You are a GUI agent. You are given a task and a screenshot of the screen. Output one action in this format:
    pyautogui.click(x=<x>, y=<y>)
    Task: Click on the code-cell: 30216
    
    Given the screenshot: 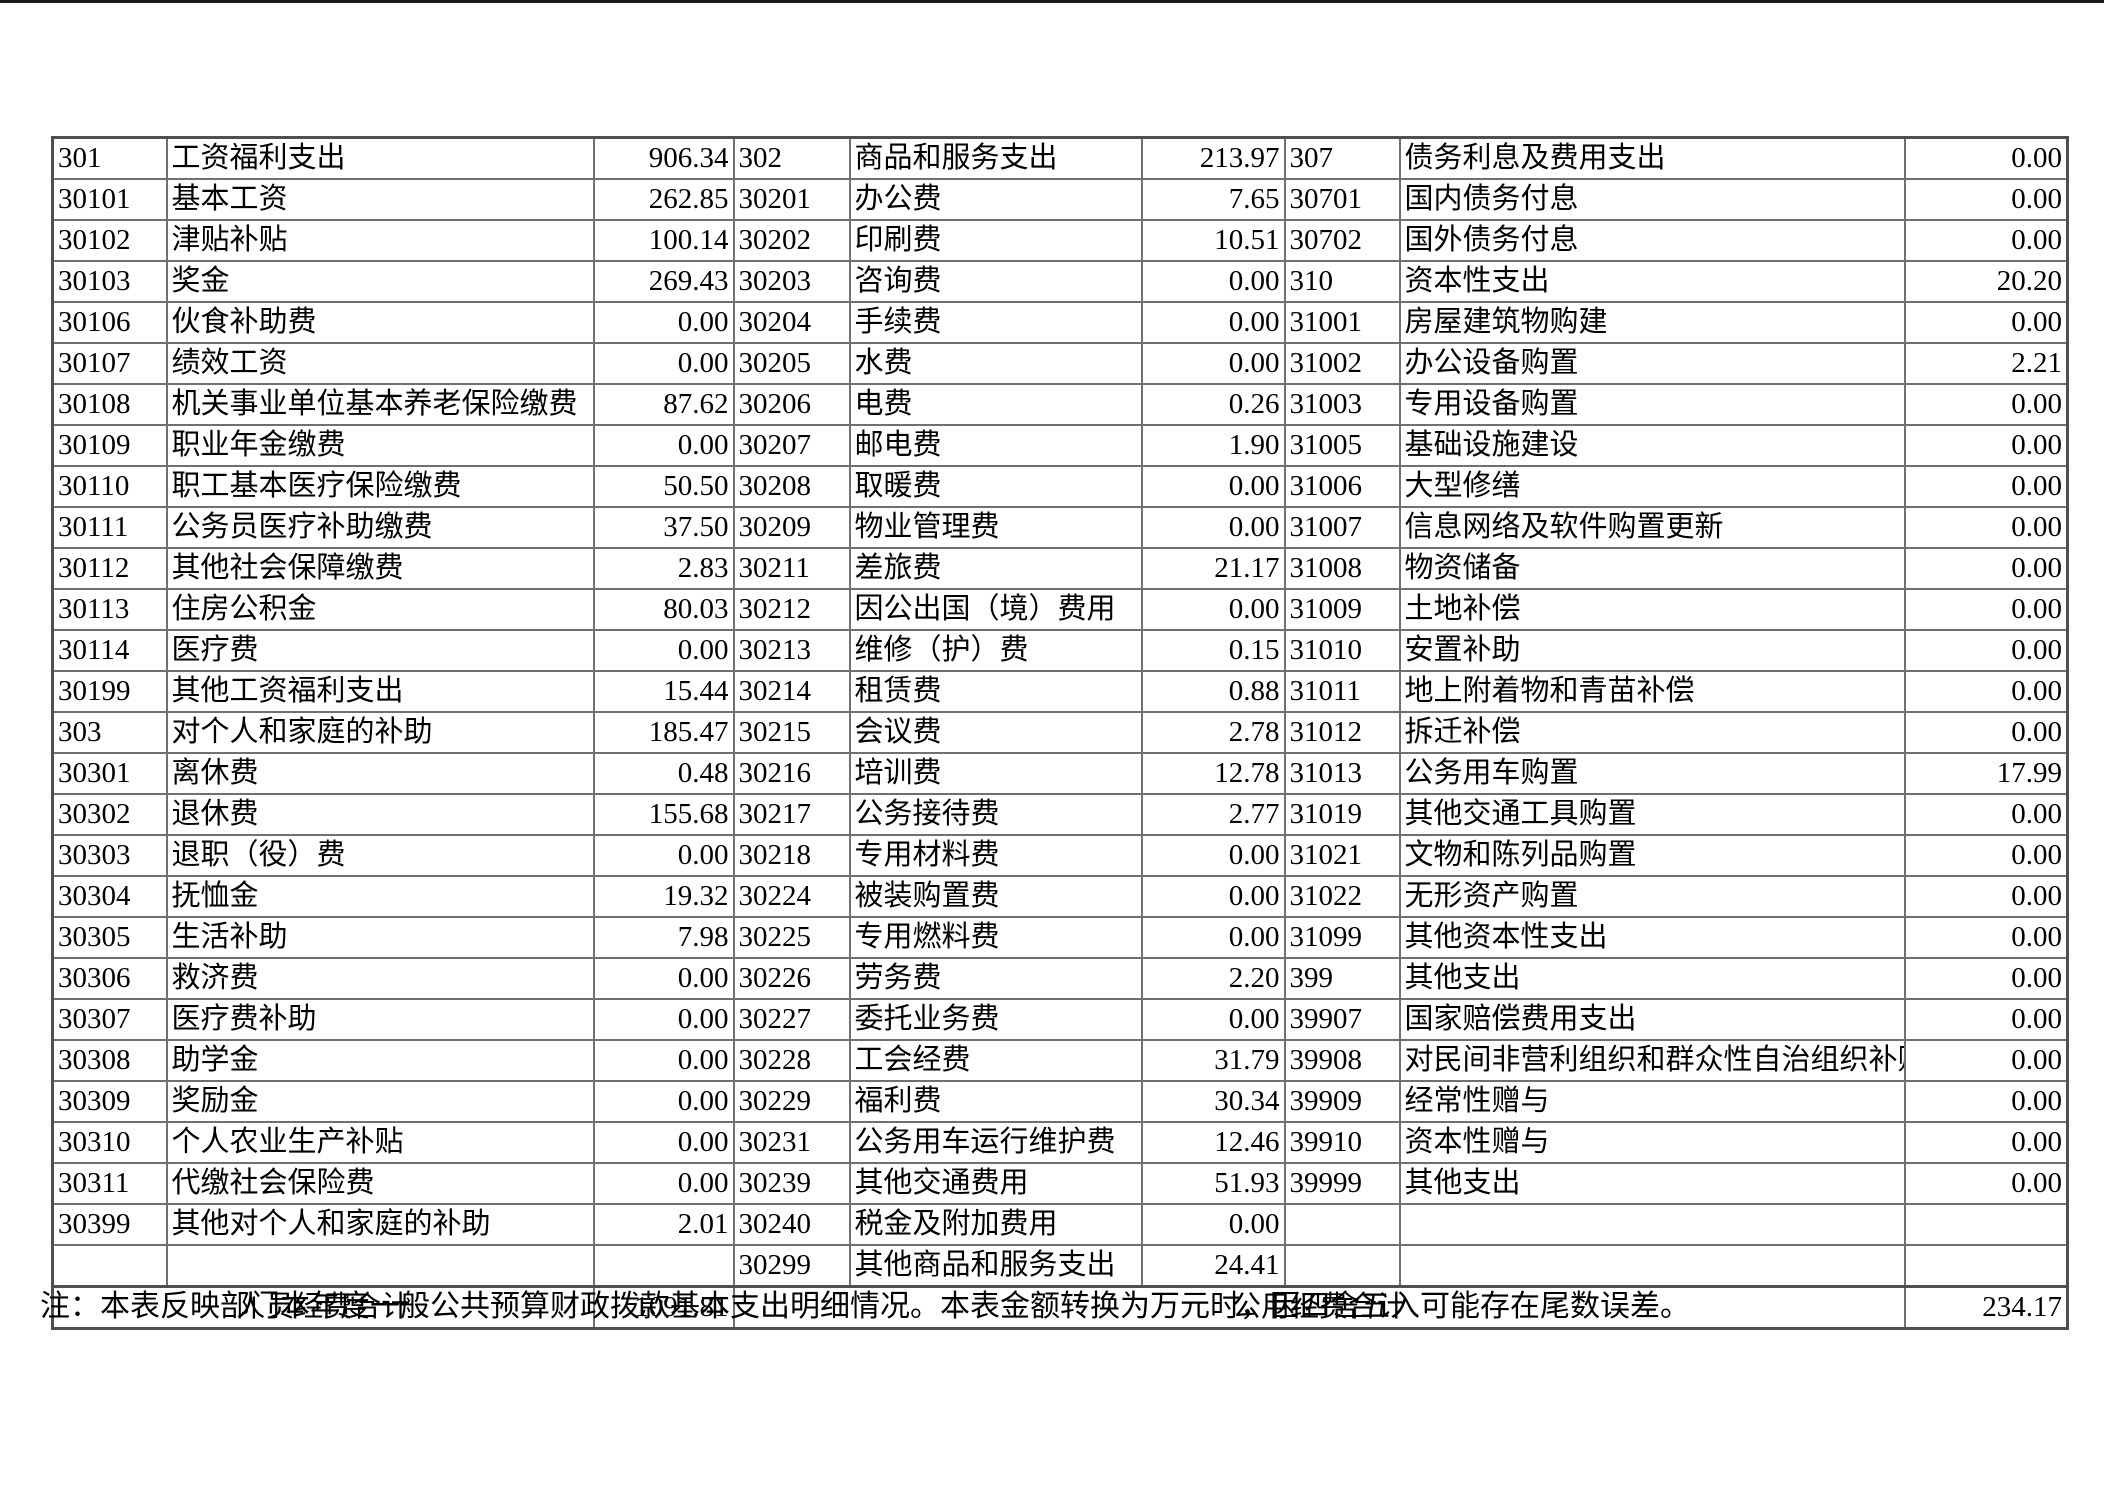 What is the action you would take?
    pyautogui.click(x=791, y=773)
    